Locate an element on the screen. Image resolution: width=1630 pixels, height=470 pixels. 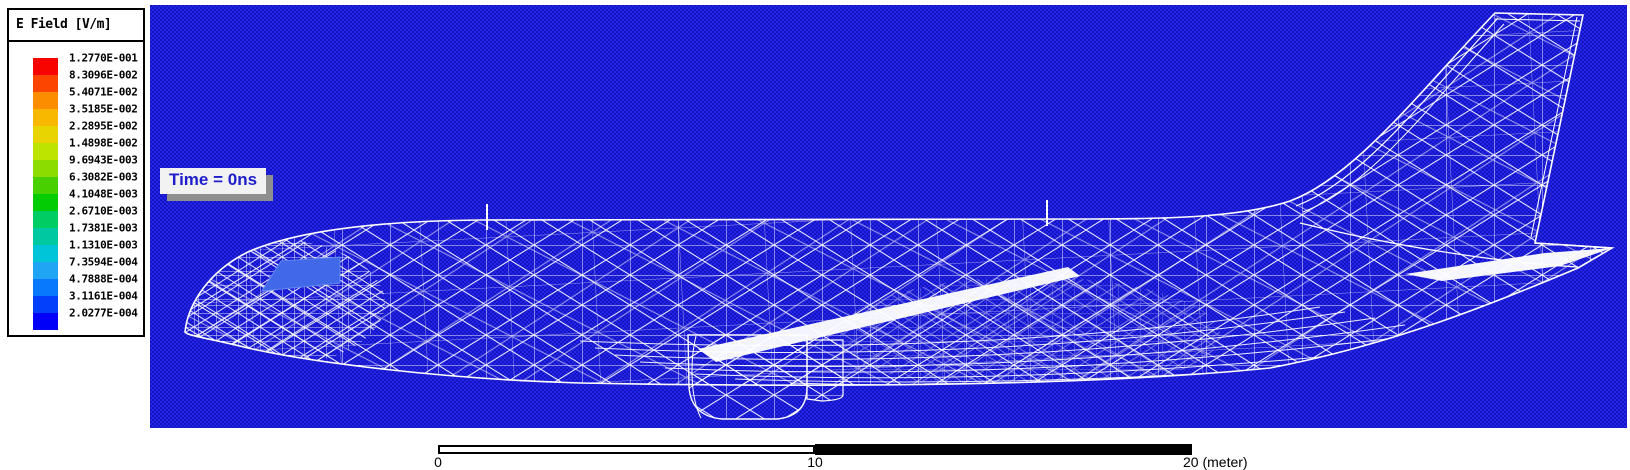
legend-value-label: 2.2895E-002 is located at coordinates (103, 126).